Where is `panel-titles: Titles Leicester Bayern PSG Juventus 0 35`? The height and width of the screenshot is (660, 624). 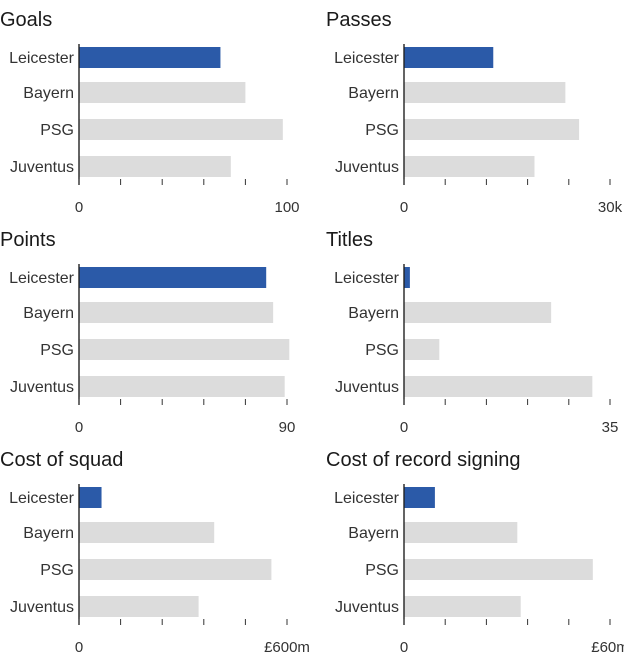
panel-titles: Titles Leicester Bayern PSG Juventus 0 35 is located at coordinates (472, 332).